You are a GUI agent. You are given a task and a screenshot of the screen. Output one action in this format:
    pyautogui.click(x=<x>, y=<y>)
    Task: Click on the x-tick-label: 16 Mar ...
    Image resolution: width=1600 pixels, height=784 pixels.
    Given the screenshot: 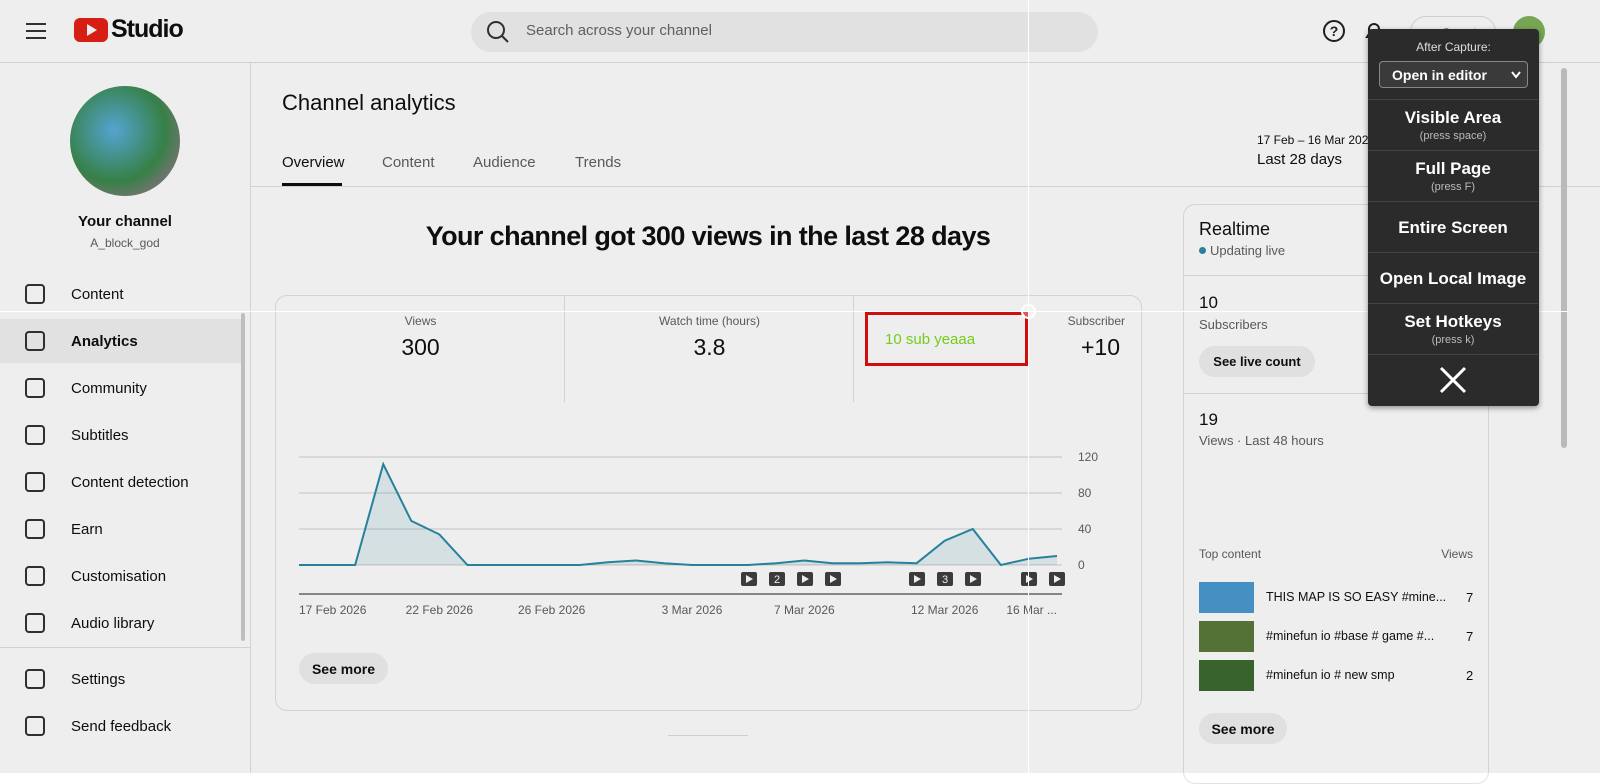 What is the action you would take?
    pyautogui.click(x=1031, y=610)
    